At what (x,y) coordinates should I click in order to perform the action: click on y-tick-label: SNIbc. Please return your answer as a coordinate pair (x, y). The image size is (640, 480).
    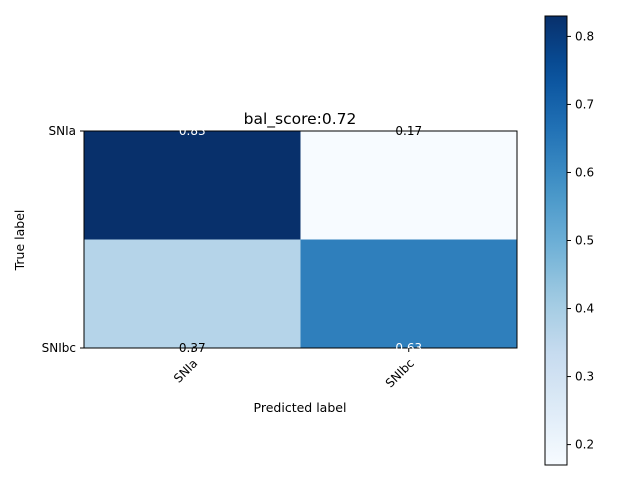
    Looking at the image, I should click on (59, 348).